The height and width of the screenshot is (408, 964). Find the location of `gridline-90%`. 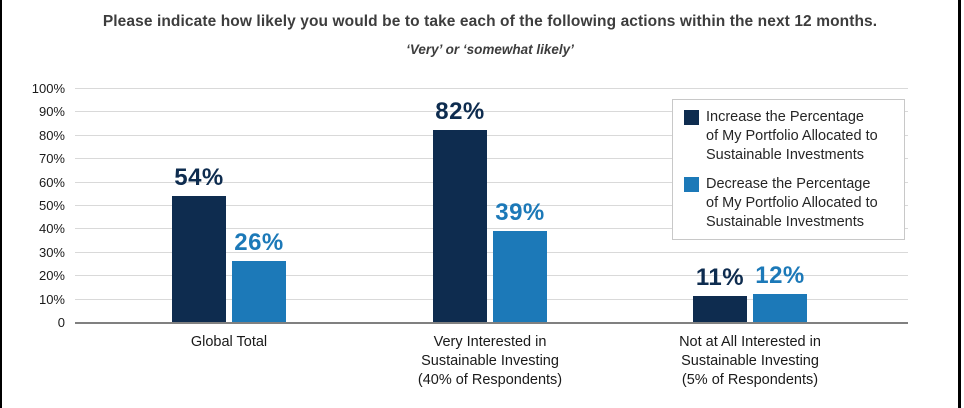

gridline-90% is located at coordinates (491, 111).